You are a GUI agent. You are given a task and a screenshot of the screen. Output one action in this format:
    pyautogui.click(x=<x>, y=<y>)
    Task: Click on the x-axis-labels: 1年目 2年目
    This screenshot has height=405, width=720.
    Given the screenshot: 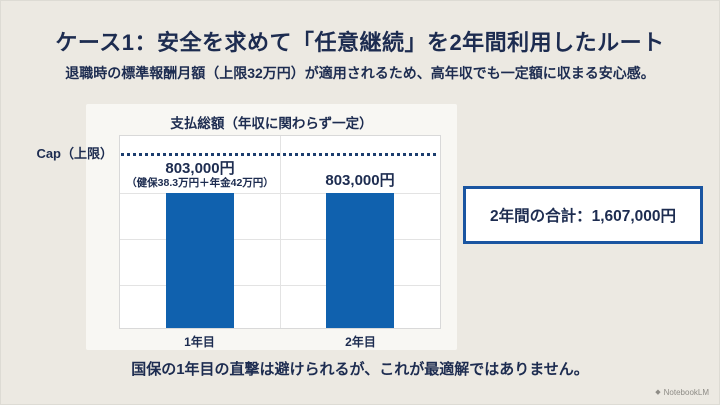 What is the action you would take?
    pyautogui.click(x=280, y=341)
    